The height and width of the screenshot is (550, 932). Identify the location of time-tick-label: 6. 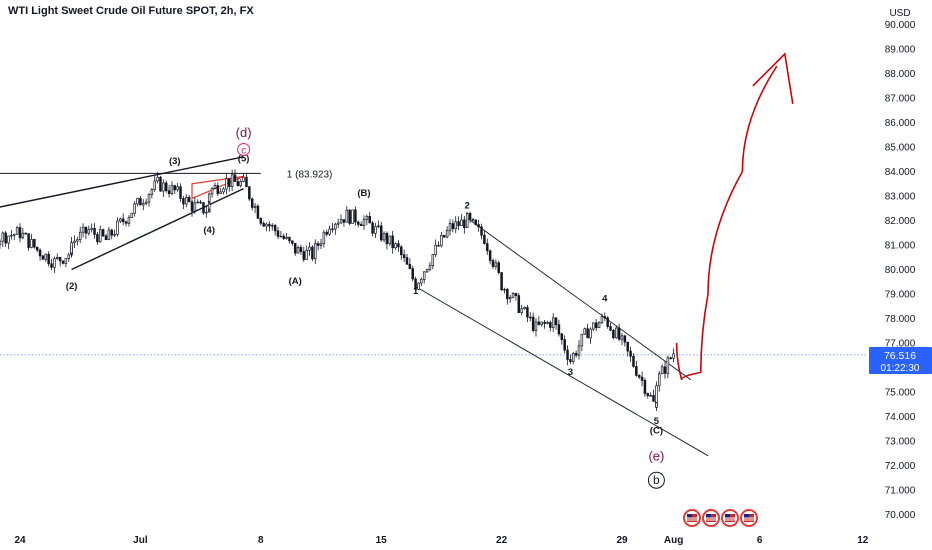
(760, 540).